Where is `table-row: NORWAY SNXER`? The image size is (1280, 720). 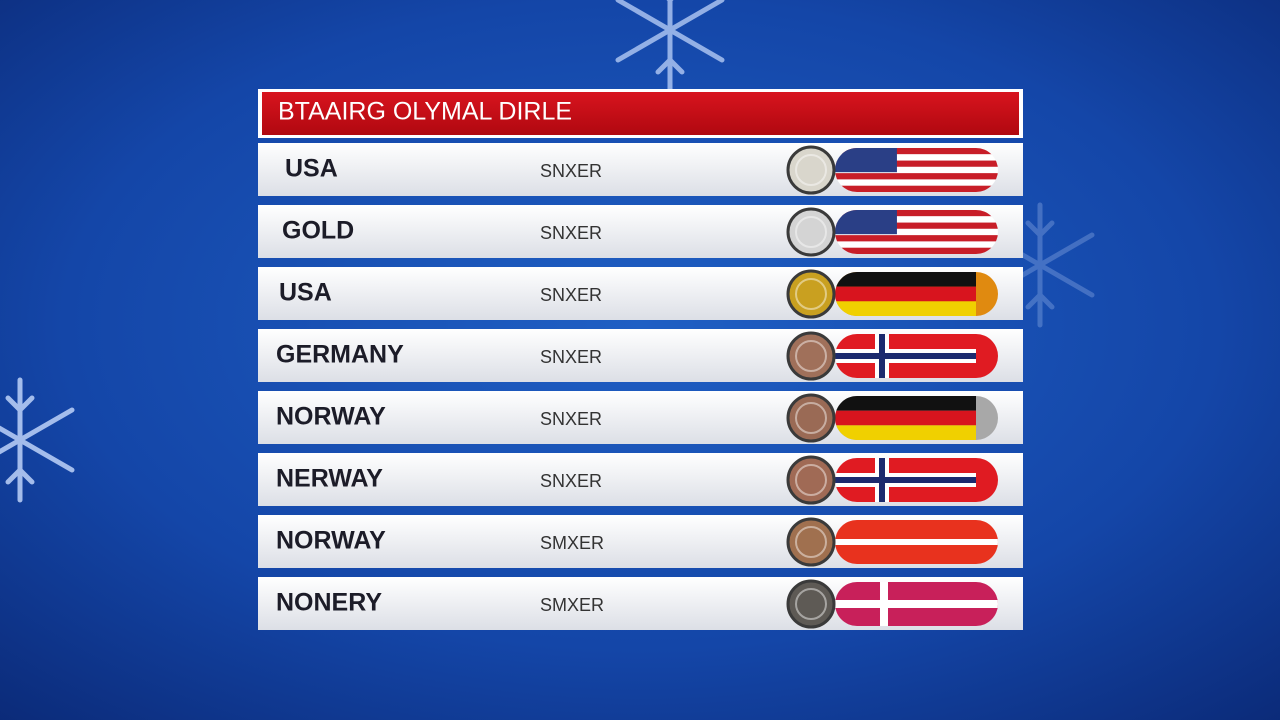 table-row: NORWAY SNXER is located at coordinates (640, 417).